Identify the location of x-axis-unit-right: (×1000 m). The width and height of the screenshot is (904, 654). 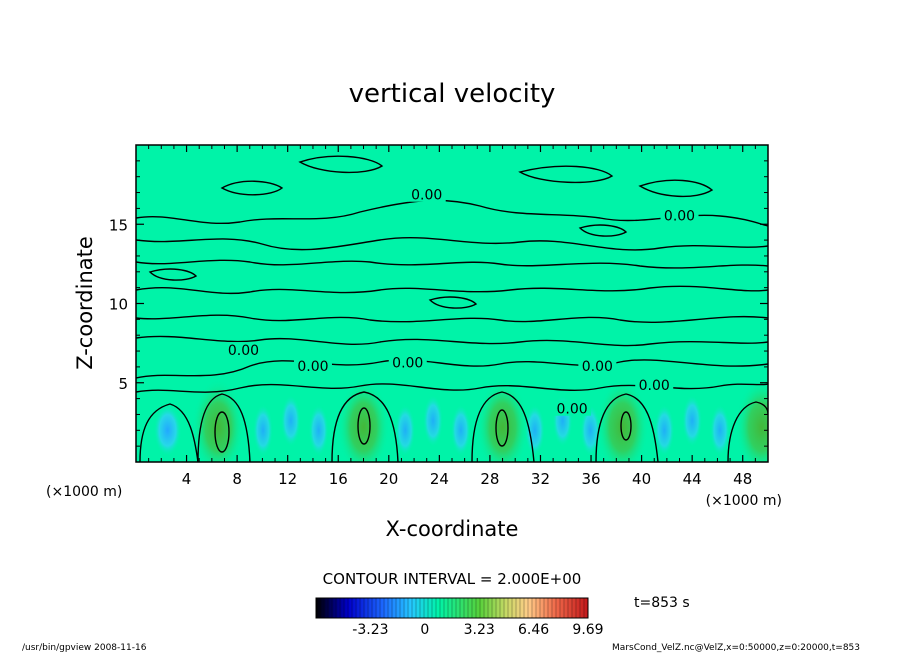
(744, 501).